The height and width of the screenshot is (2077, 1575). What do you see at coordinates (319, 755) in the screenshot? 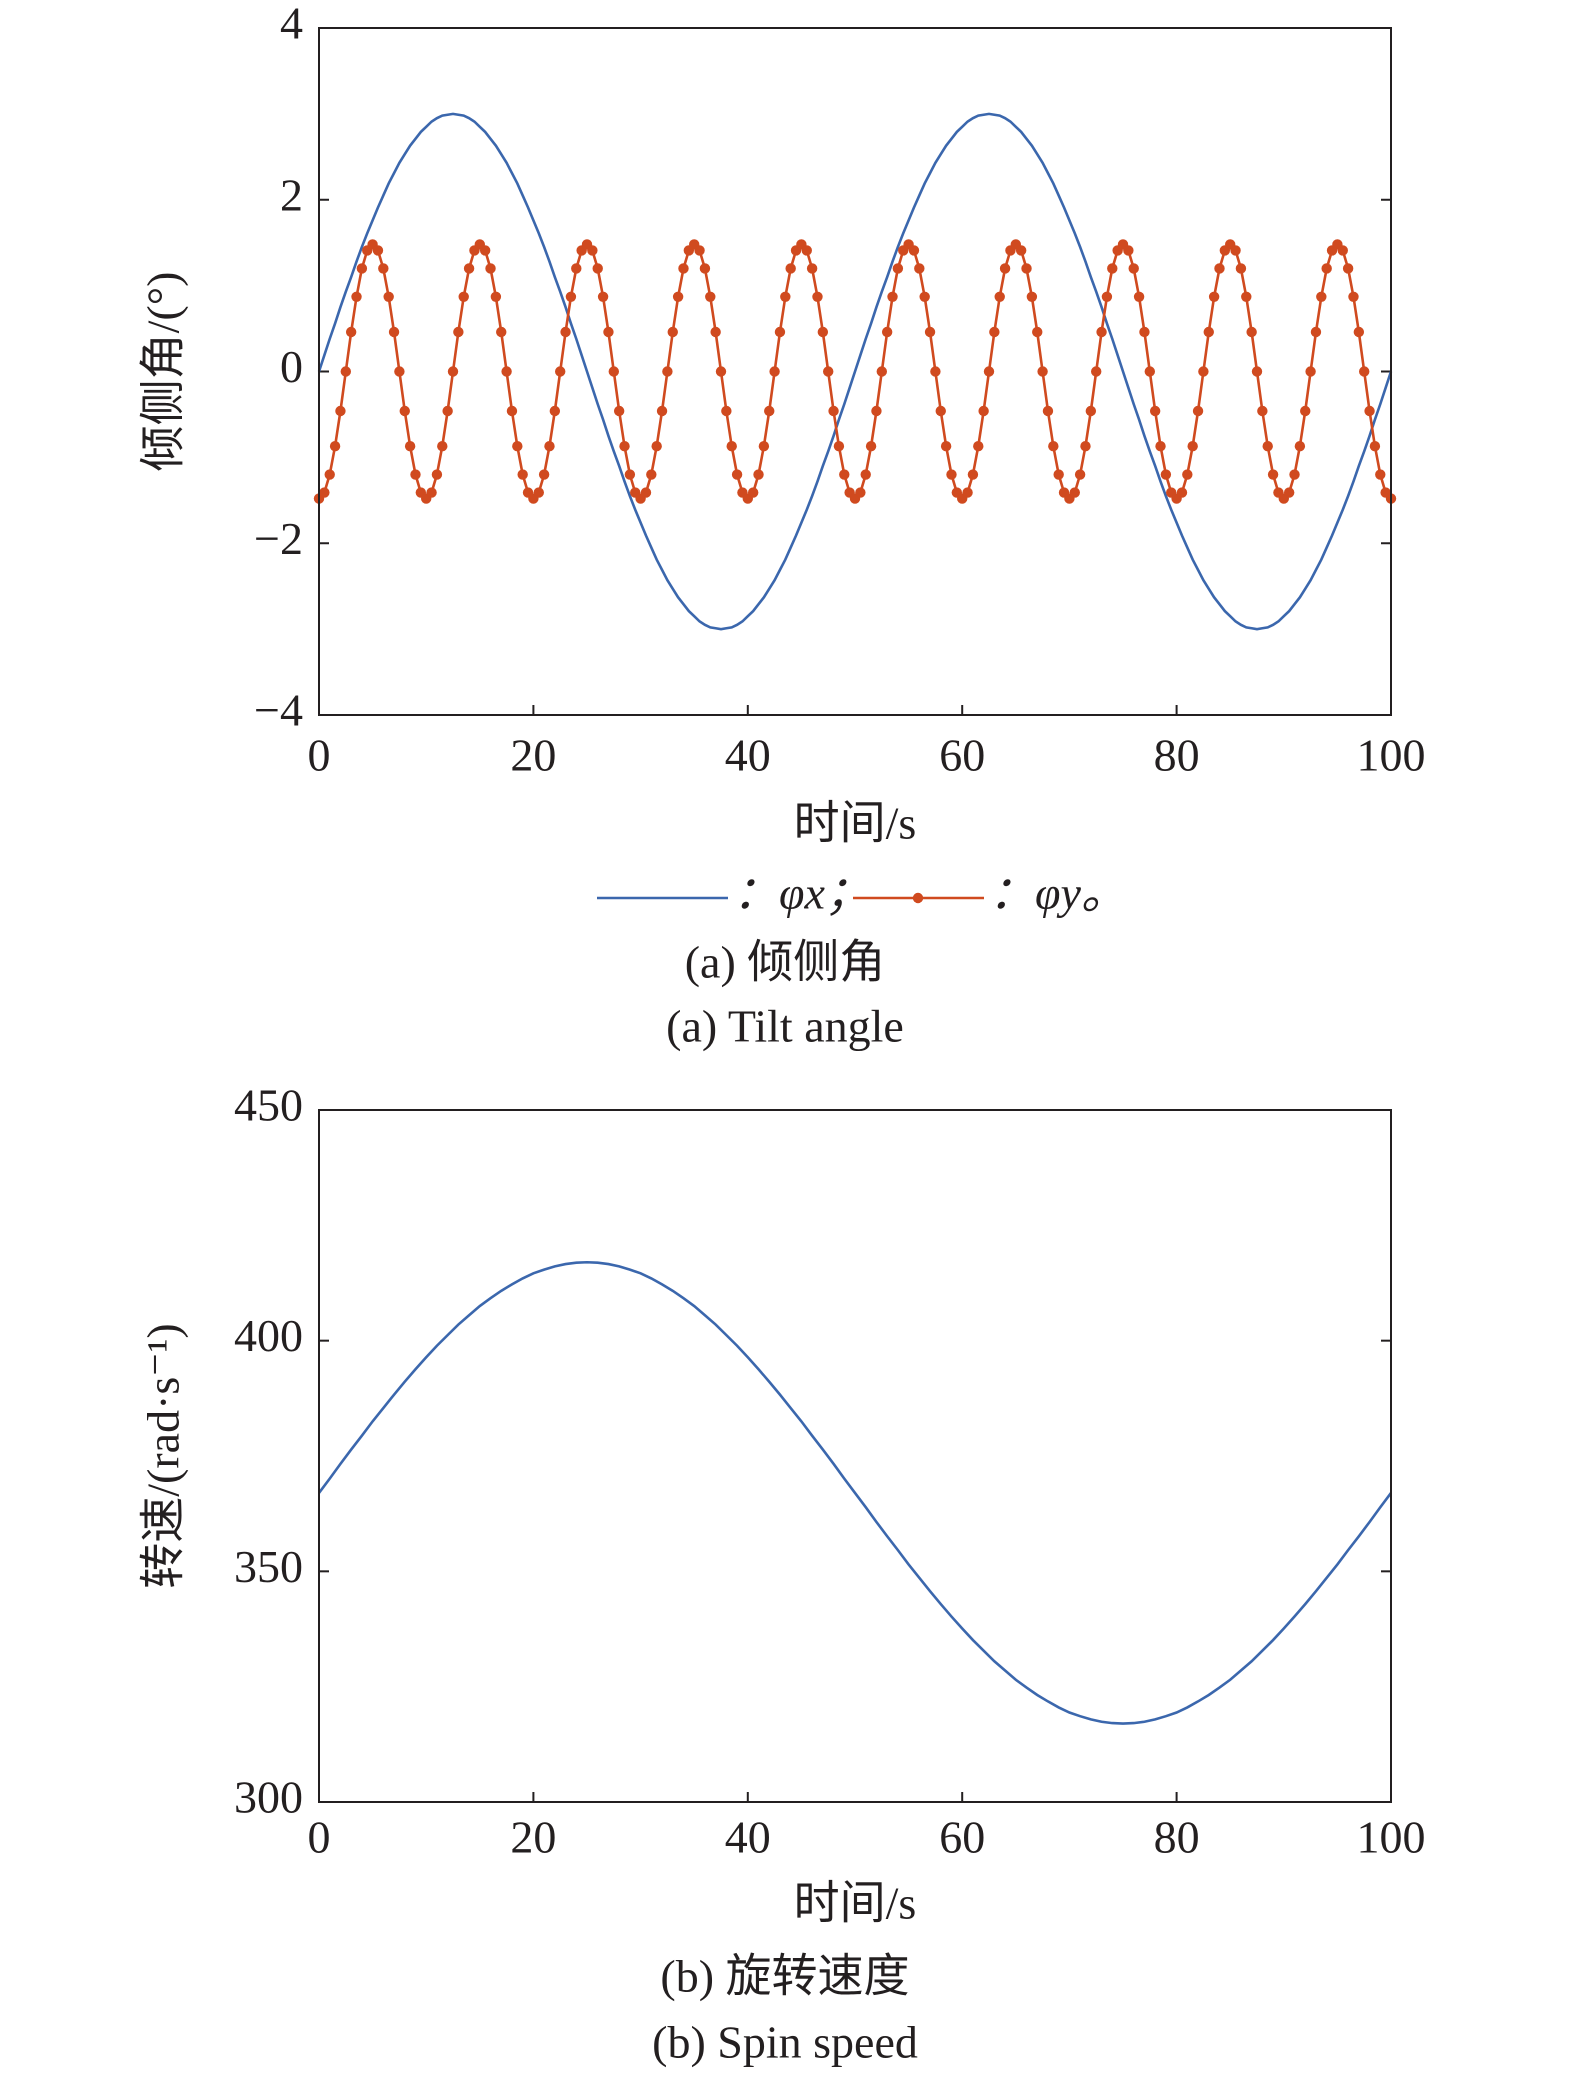
I see `x-tick-label: 0` at bounding box center [319, 755].